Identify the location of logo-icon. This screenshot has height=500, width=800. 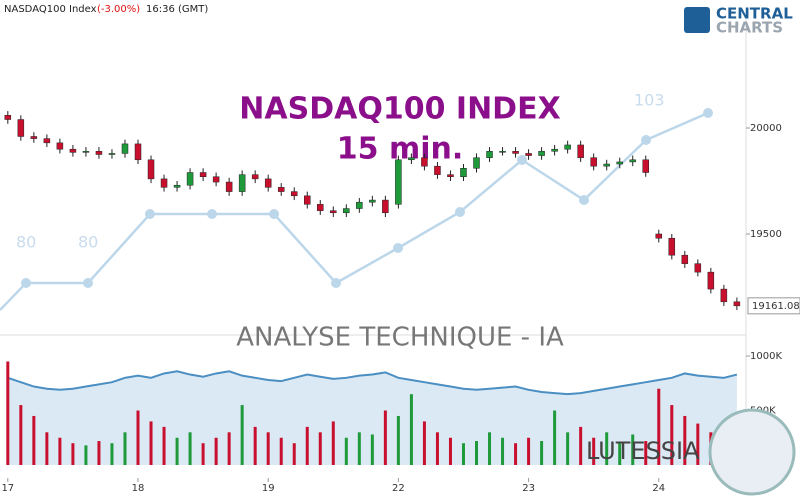
(697, 20).